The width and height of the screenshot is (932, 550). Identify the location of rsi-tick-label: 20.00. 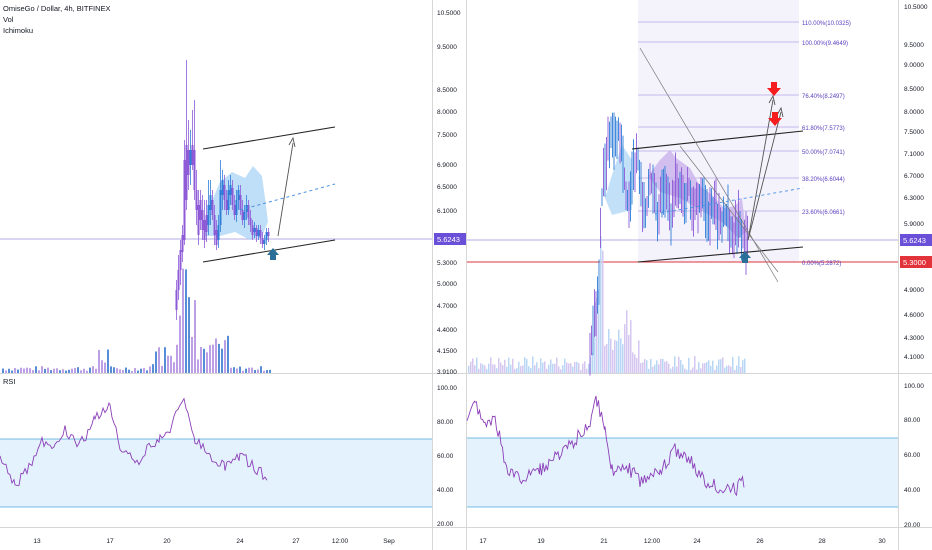
(445, 524).